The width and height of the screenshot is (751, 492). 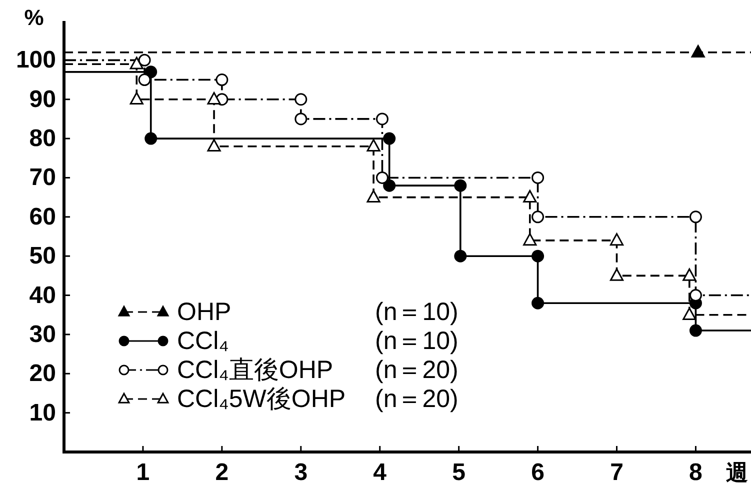 I want to click on legend-label: CCl₄5W後OHP (n＝20), so click(x=317, y=399).